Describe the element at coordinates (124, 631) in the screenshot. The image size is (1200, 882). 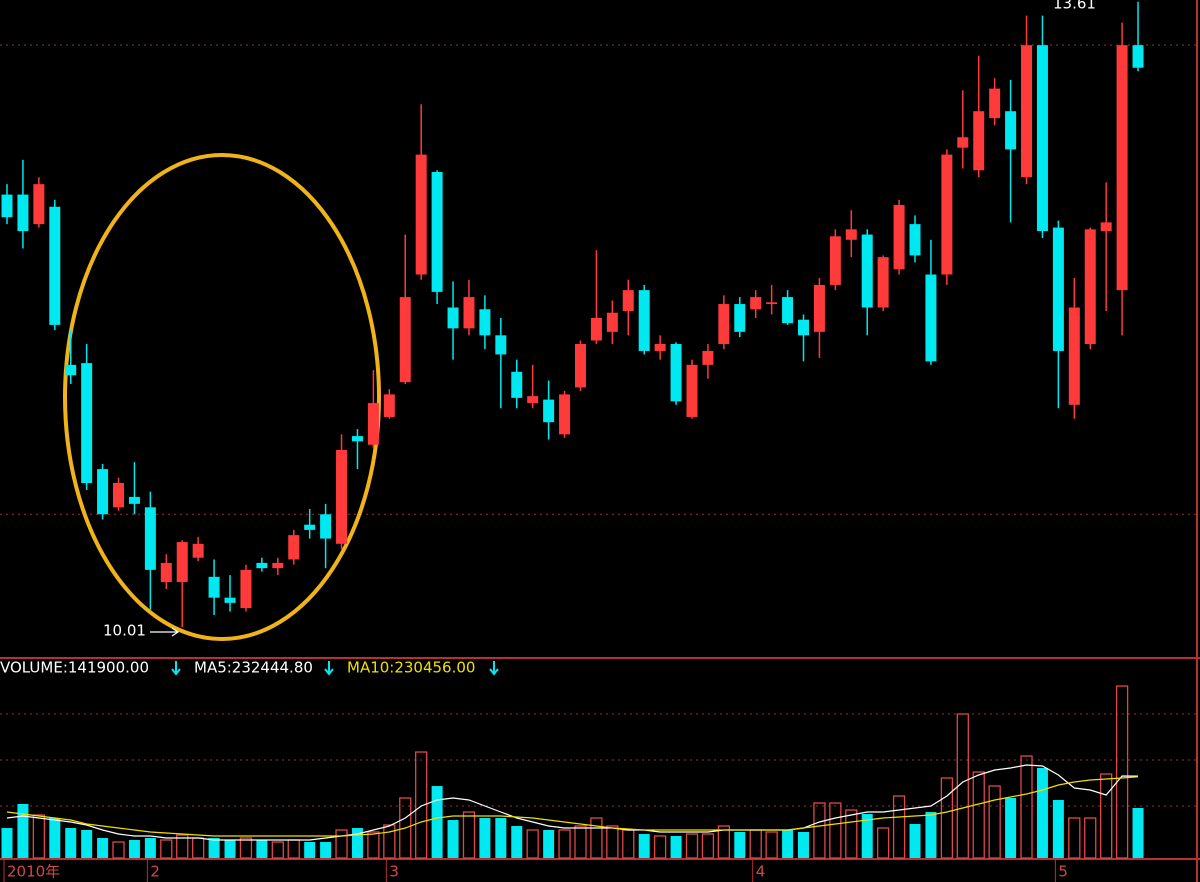
I see `low-label: 10.01` at that location.